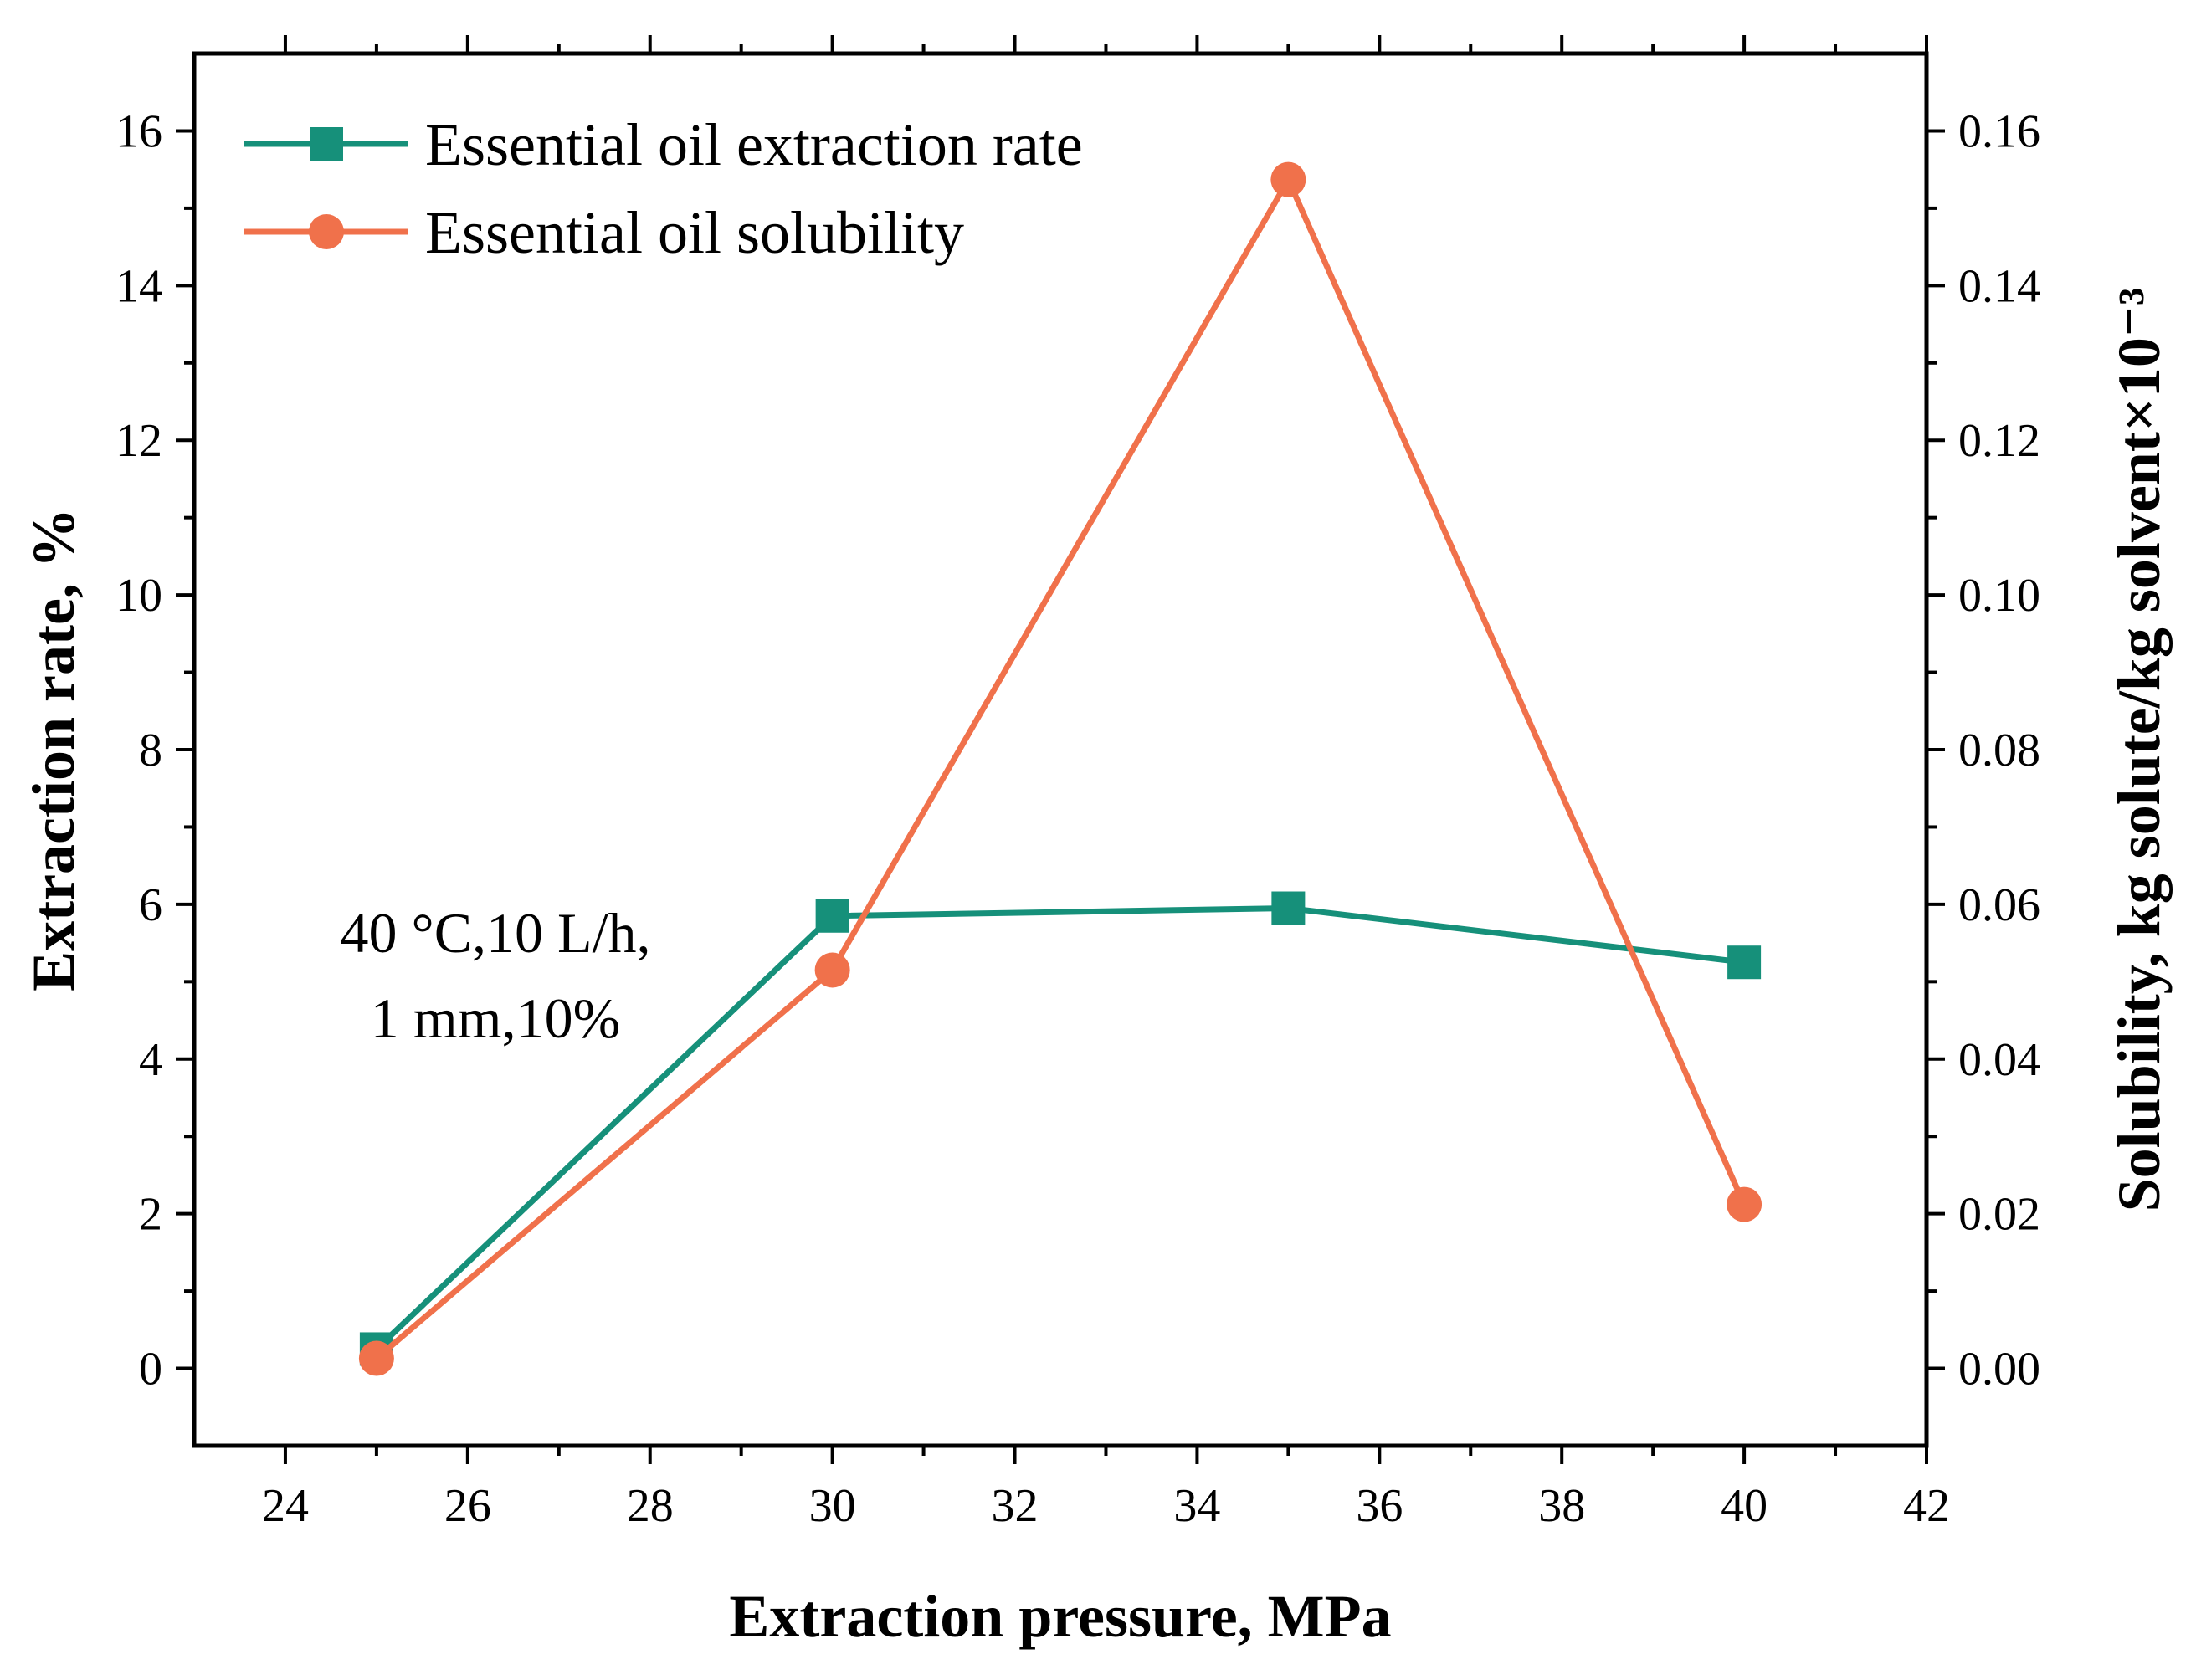 This screenshot has width=2196, height=1680. I want to click on y2-tick-label: 0.16, so click(1999, 131).